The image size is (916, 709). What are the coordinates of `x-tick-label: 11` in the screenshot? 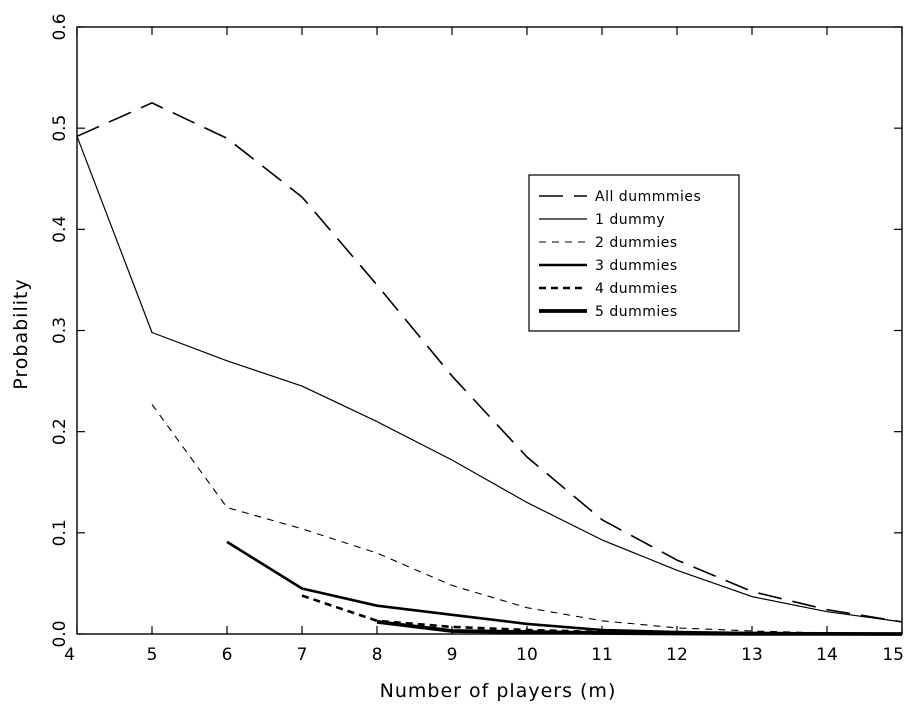 It's located at (602, 655).